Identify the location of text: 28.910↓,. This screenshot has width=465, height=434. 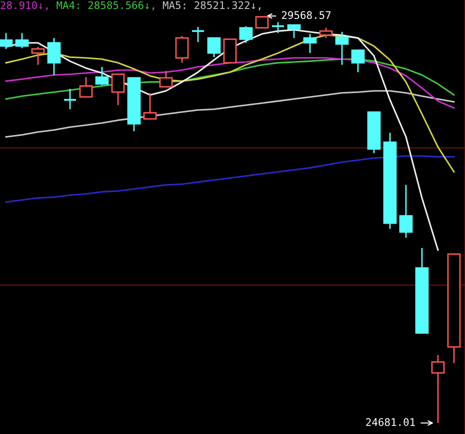
(24, 5).